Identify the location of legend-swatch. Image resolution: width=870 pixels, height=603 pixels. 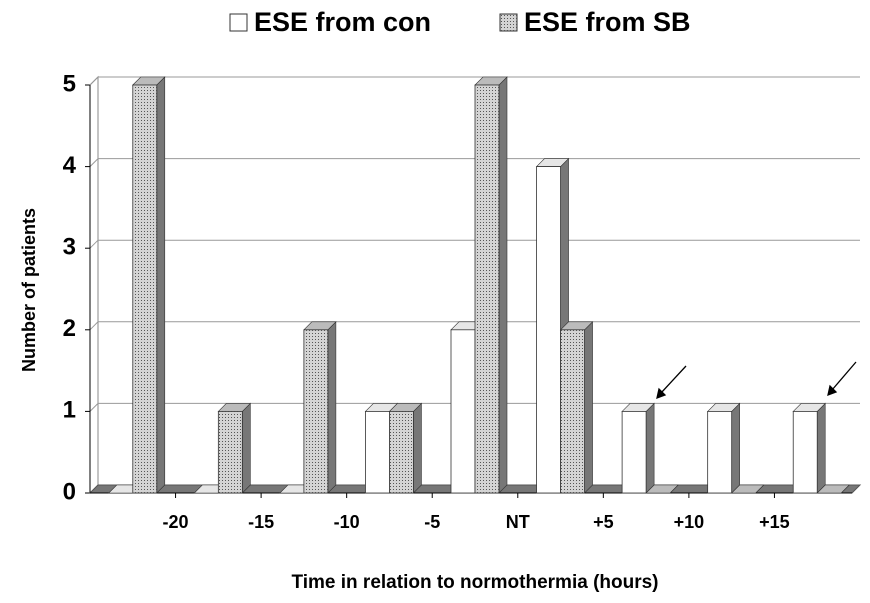
(238, 22).